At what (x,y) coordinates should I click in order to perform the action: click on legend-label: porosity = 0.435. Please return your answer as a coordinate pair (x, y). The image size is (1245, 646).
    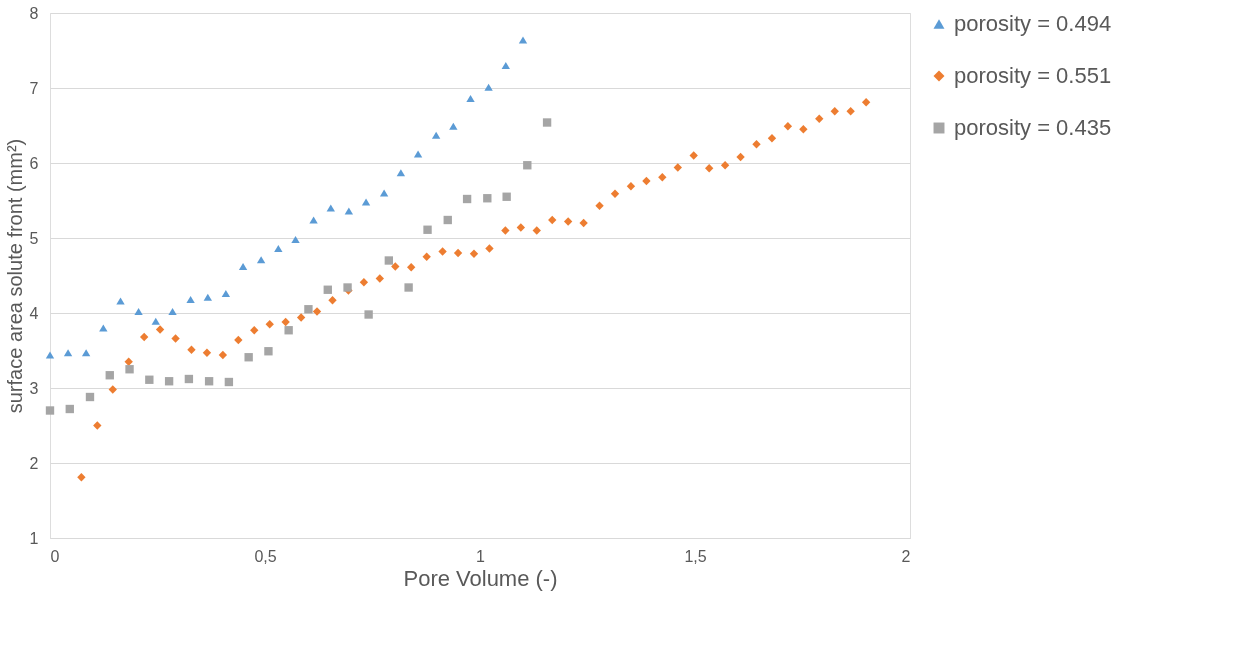
    Looking at the image, I should click on (1033, 127).